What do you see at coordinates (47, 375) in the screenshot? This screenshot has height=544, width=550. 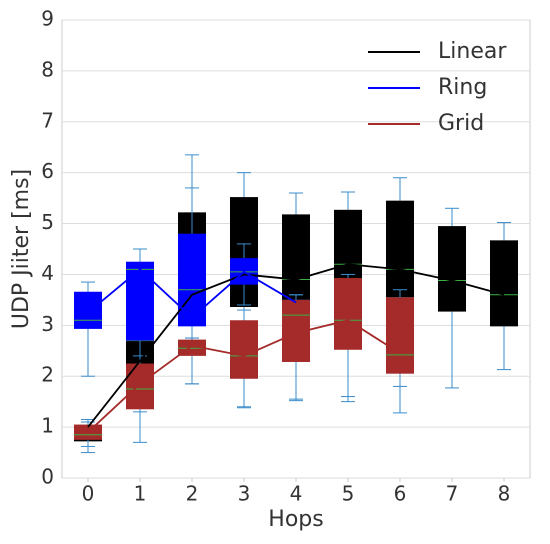 I see `y-tick-label: 2` at bounding box center [47, 375].